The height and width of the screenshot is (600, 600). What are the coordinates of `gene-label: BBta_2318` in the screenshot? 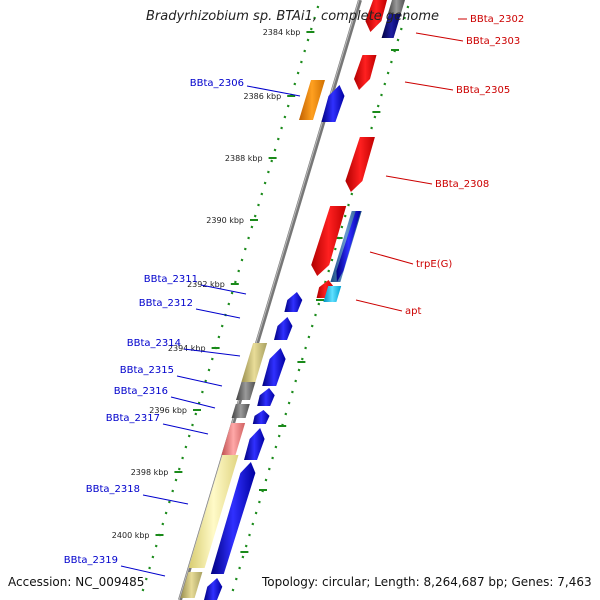 It's located at (113, 489).